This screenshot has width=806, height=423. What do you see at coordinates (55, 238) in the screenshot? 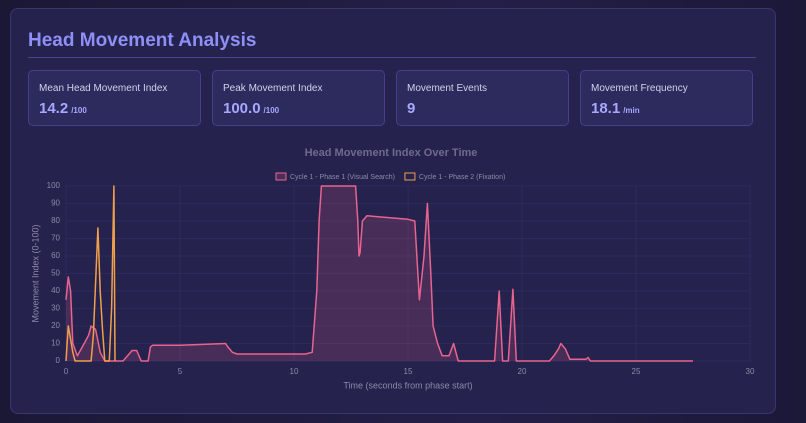
I see `y-tick-label: 70` at bounding box center [55, 238].